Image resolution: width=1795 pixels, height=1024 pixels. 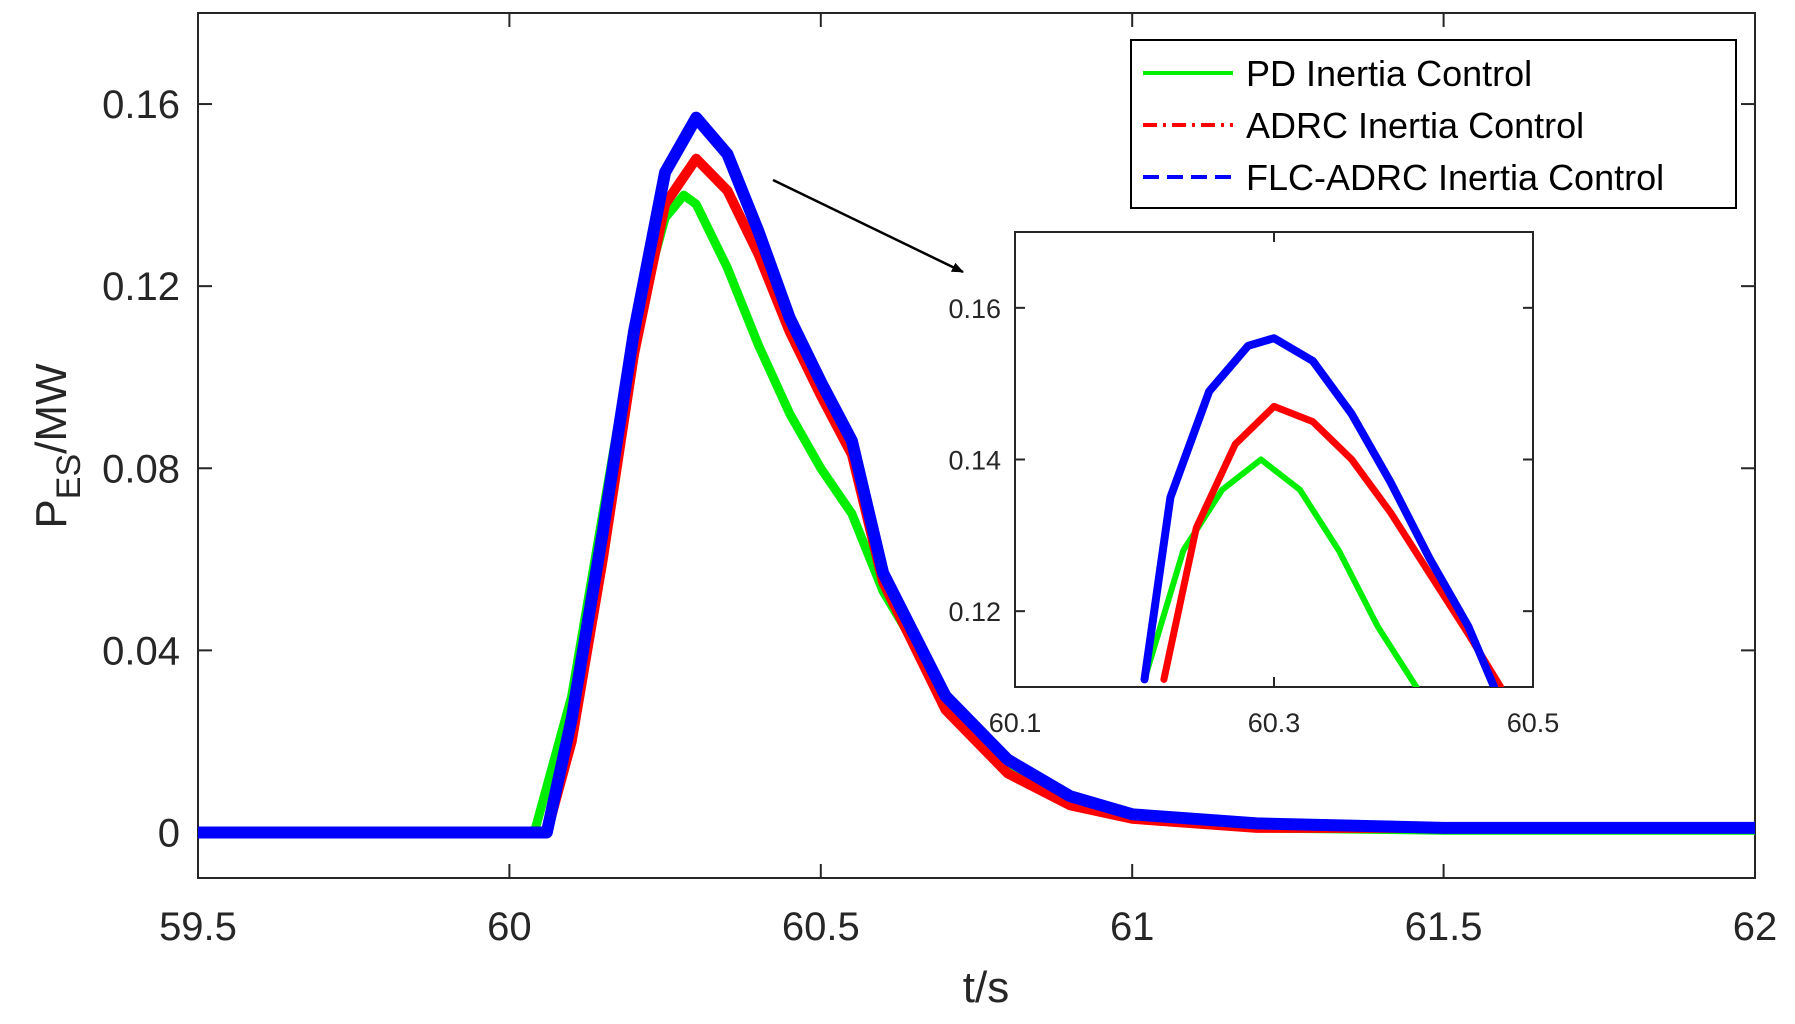 I want to click on y-axis-label-base: P, so click(x=51, y=513).